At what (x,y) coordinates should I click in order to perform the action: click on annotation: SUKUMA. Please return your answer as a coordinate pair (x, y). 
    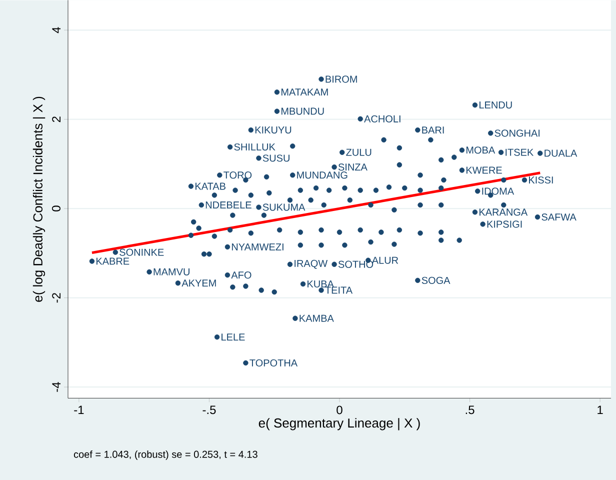
    Looking at the image, I should click on (284, 207).